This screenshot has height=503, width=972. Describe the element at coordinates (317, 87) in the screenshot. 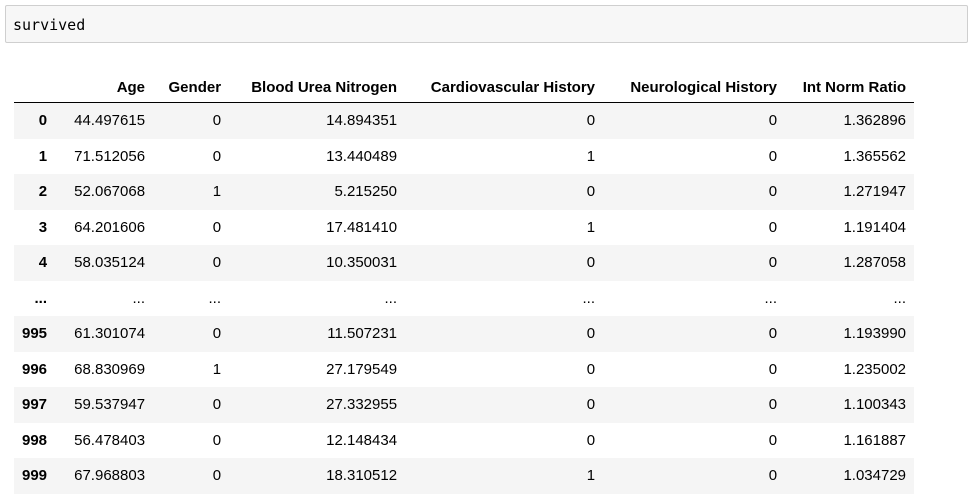

I see `header-blood-urea-nitrogen: Blood Urea Nitrogen` at that location.